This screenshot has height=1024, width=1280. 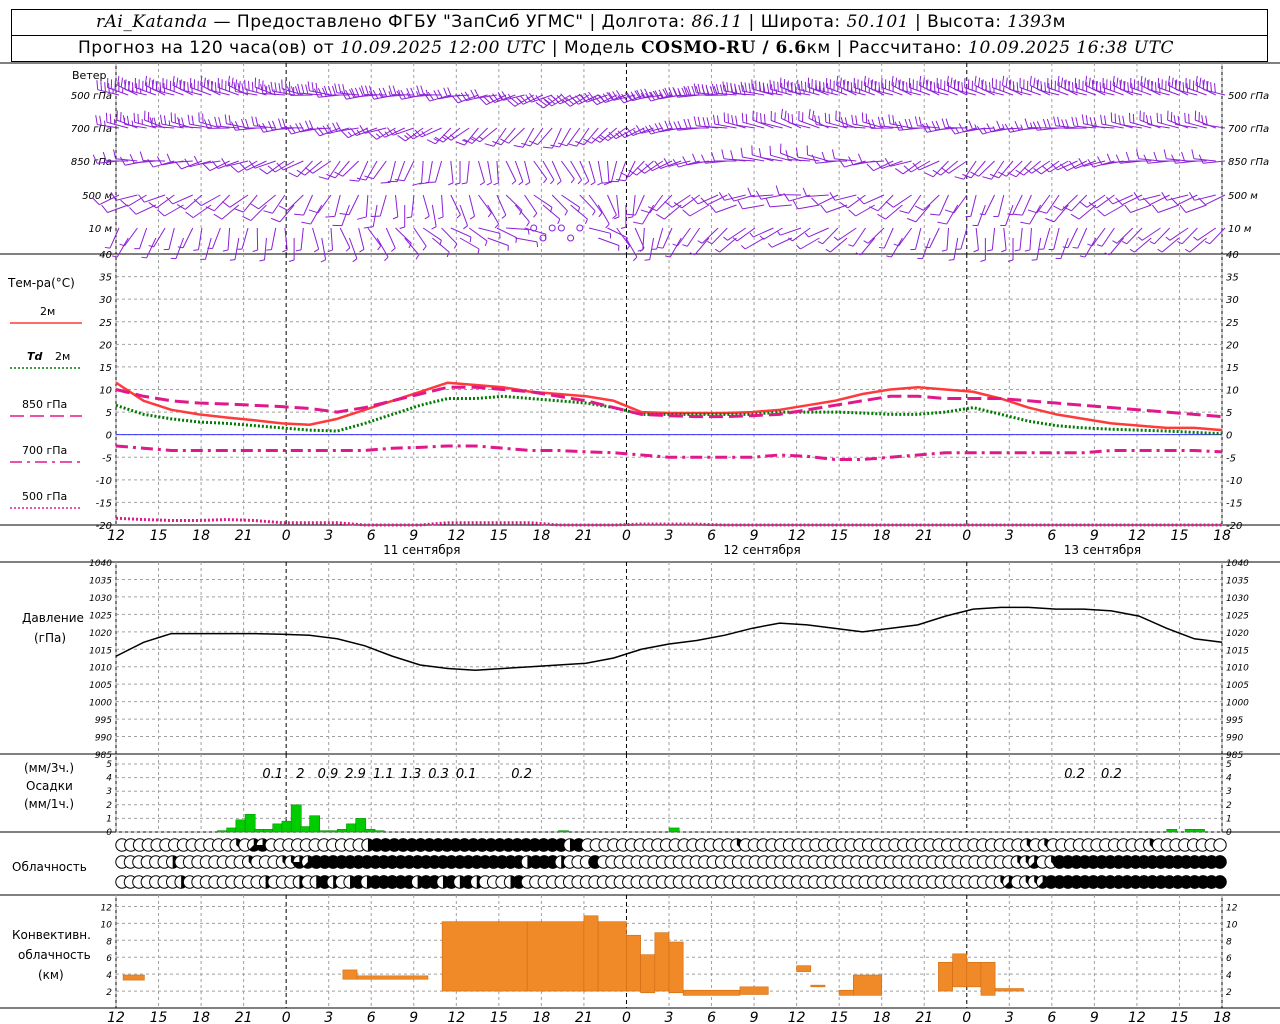 I want to click on convective-bar, so click(x=662, y=962).